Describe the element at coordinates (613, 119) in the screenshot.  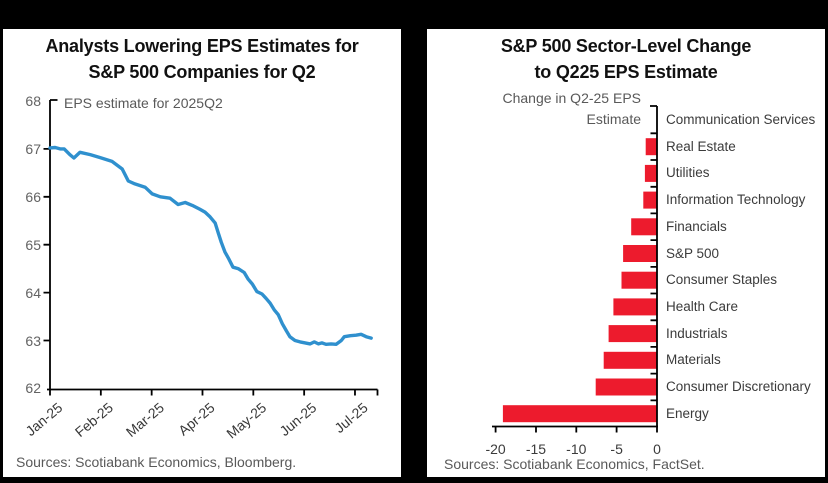
I see `right-axis-label-line2: Estimate` at that location.